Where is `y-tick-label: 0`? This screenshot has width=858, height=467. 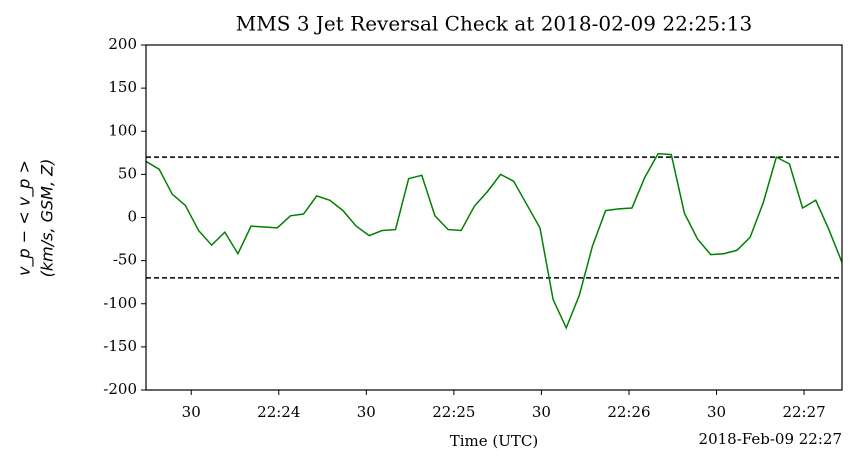
y-tick-label: 0 is located at coordinates (132, 217).